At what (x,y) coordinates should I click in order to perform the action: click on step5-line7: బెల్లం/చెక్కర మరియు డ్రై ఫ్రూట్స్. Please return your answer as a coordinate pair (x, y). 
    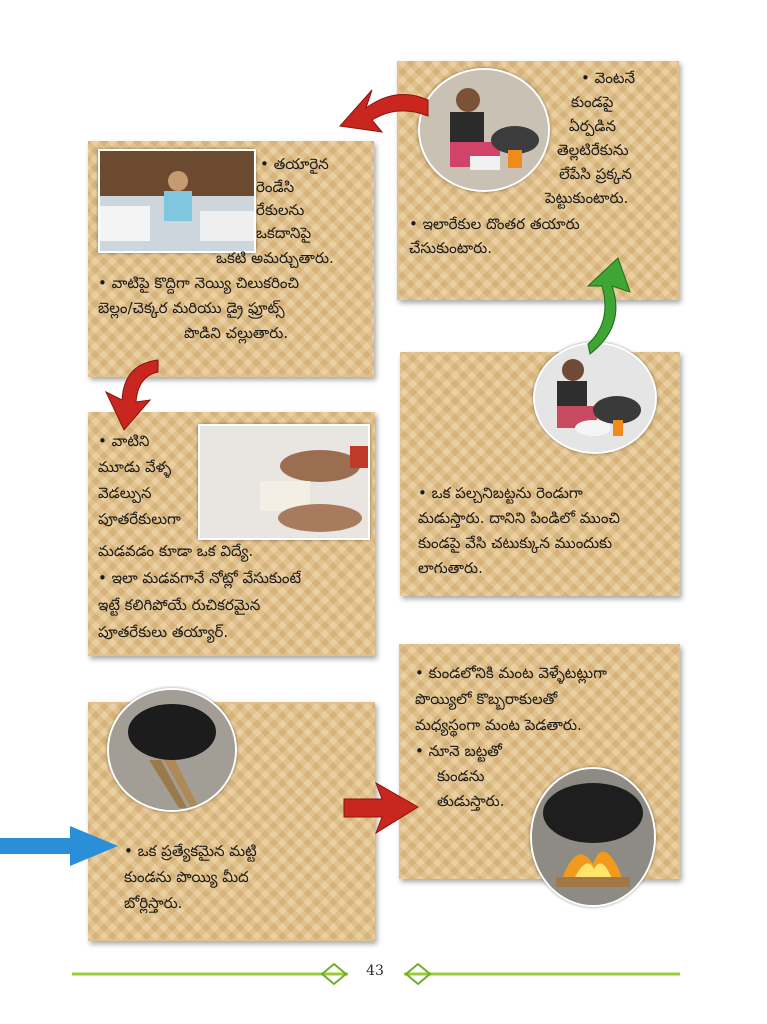
    Looking at the image, I should click on (191, 308).